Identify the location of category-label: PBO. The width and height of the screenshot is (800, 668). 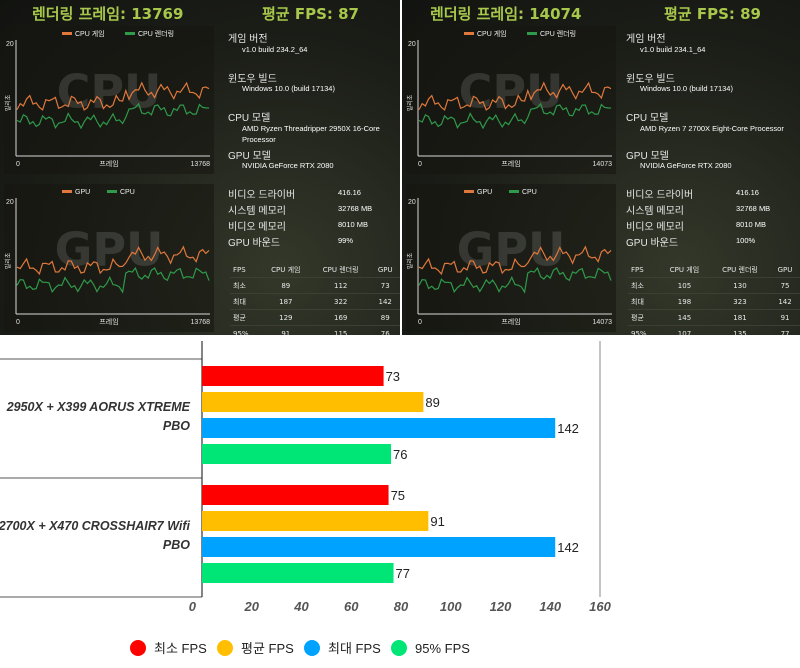
(176, 426).